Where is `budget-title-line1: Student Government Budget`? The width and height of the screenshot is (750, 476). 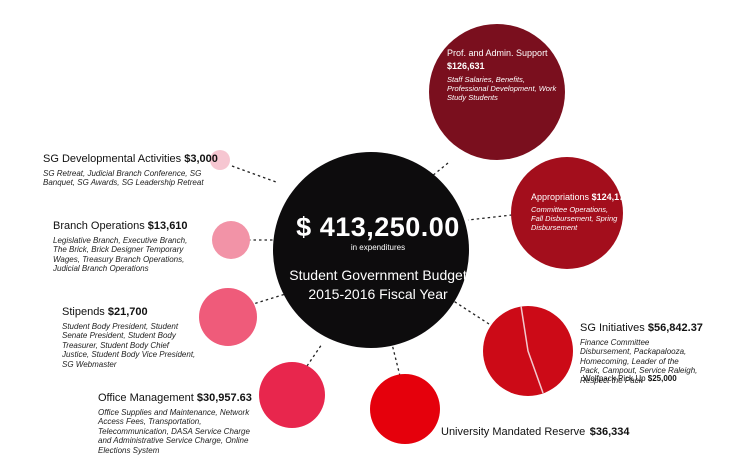
budget-title-line1: Student Government Budget is located at coordinates (378, 275).